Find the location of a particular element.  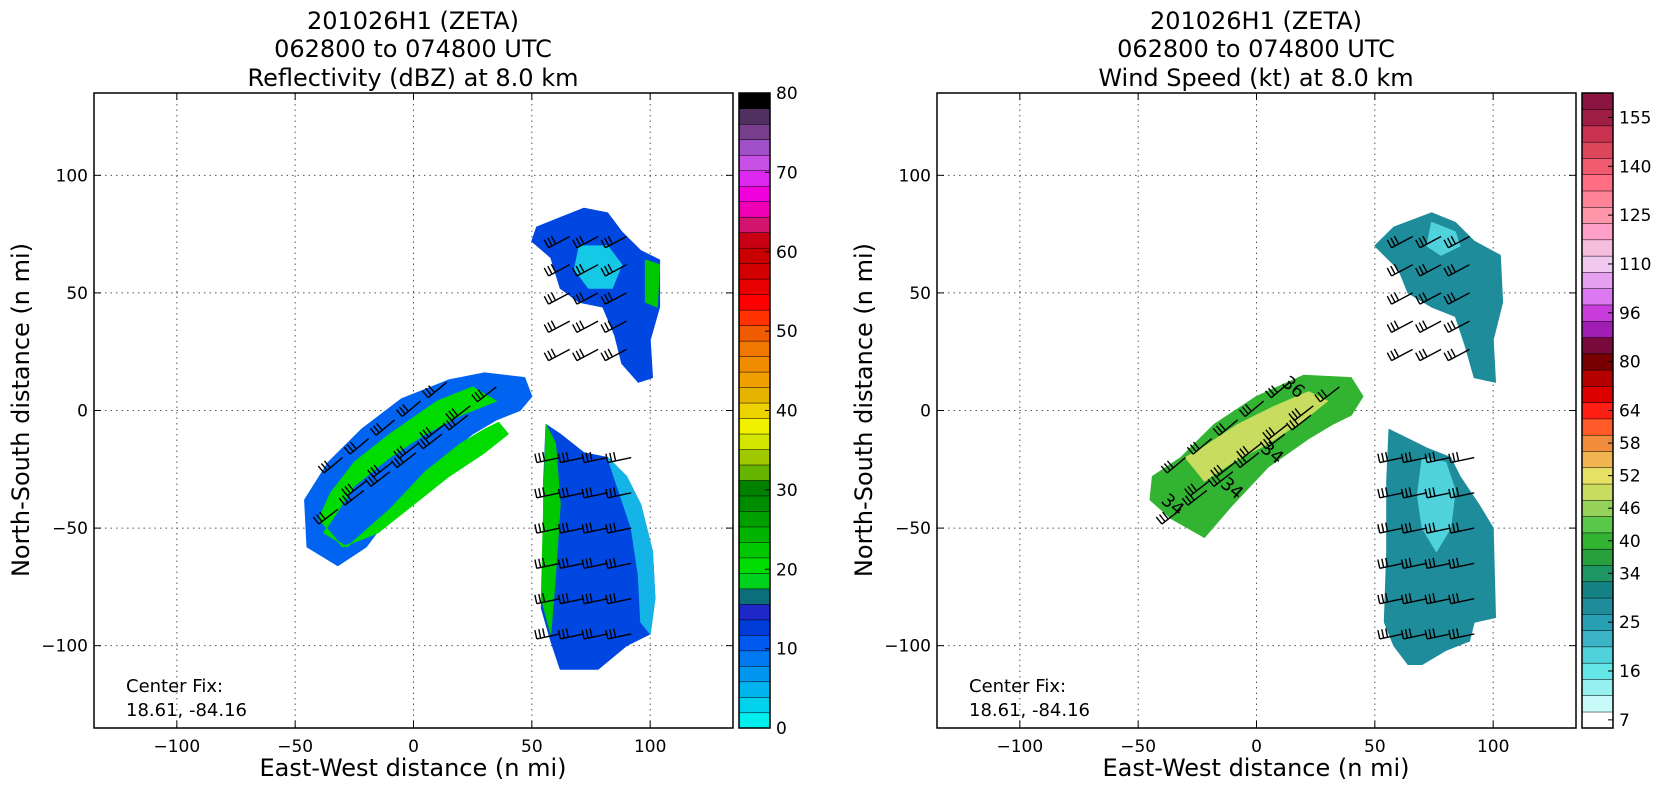

colorbar-tick-label: 0 is located at coordinates (781, 729).